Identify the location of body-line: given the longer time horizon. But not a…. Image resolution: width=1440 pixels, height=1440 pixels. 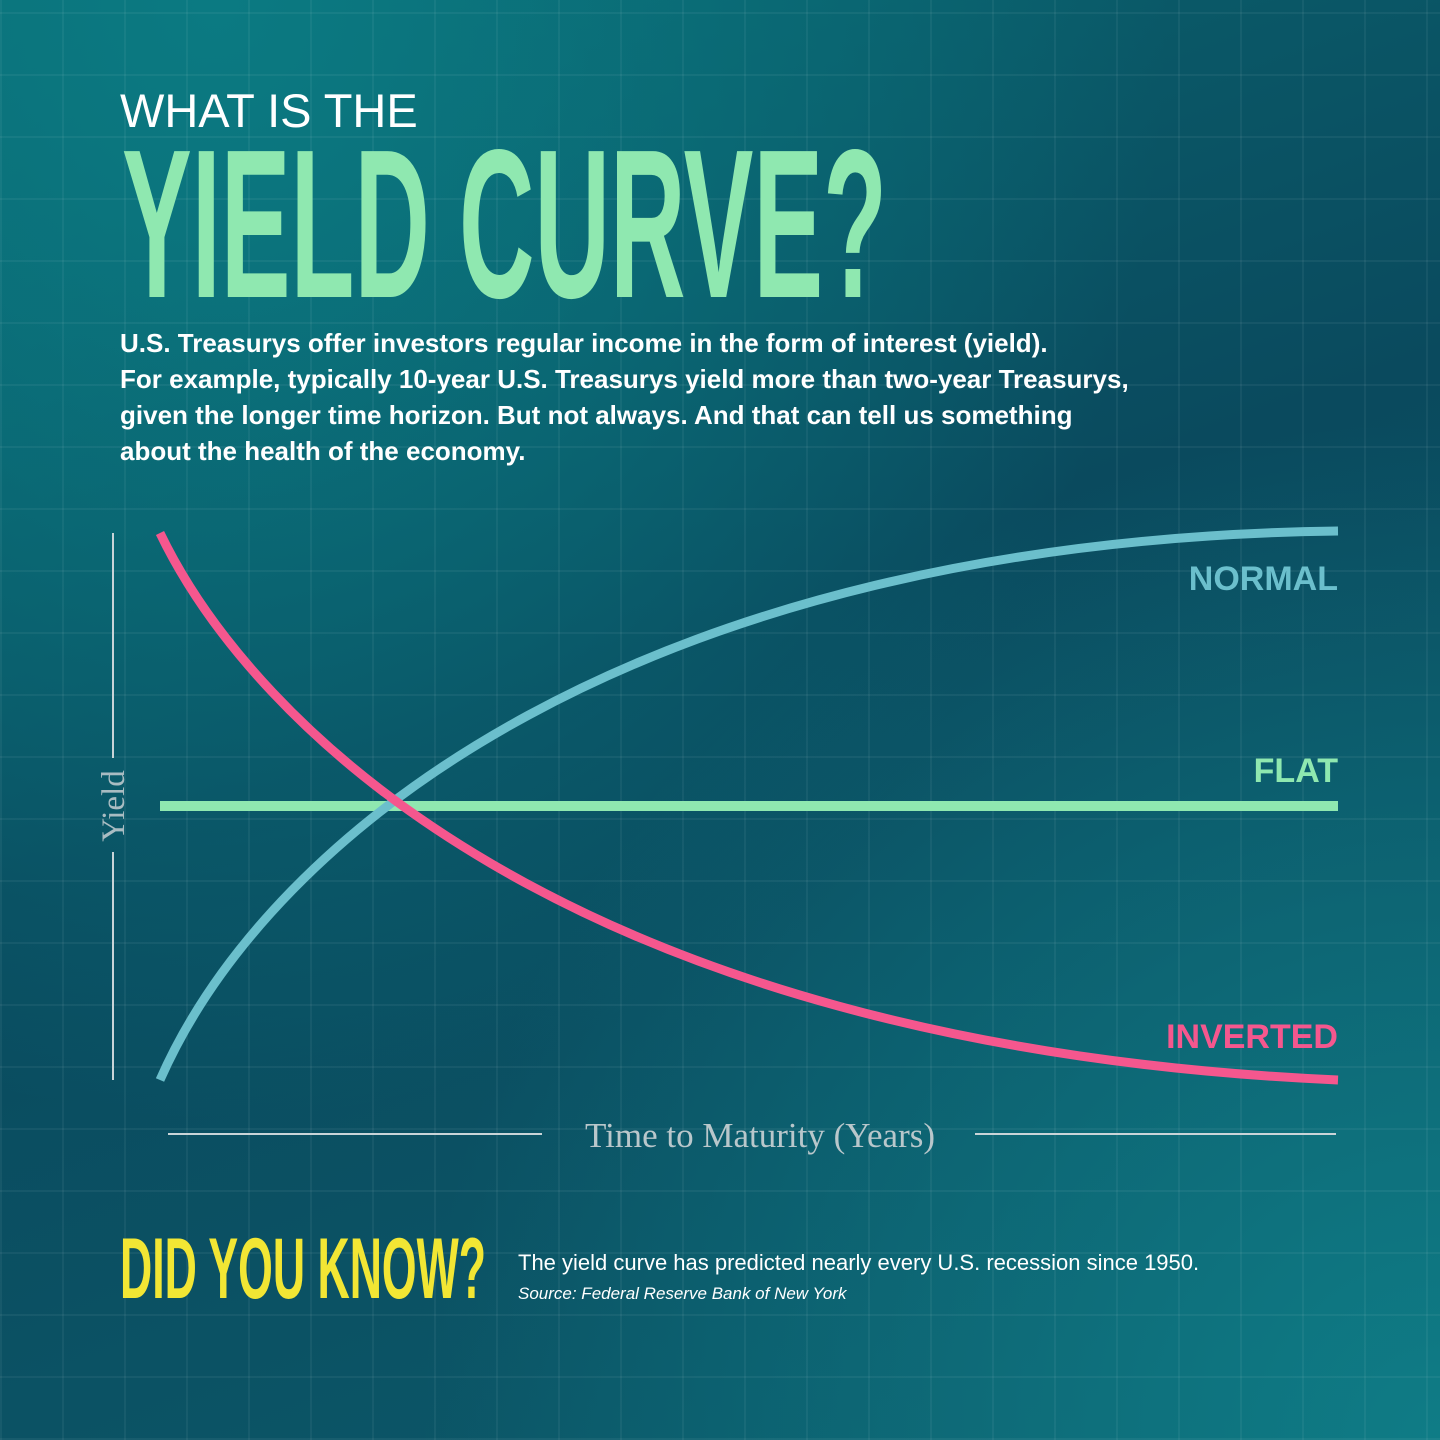
(596, 415).